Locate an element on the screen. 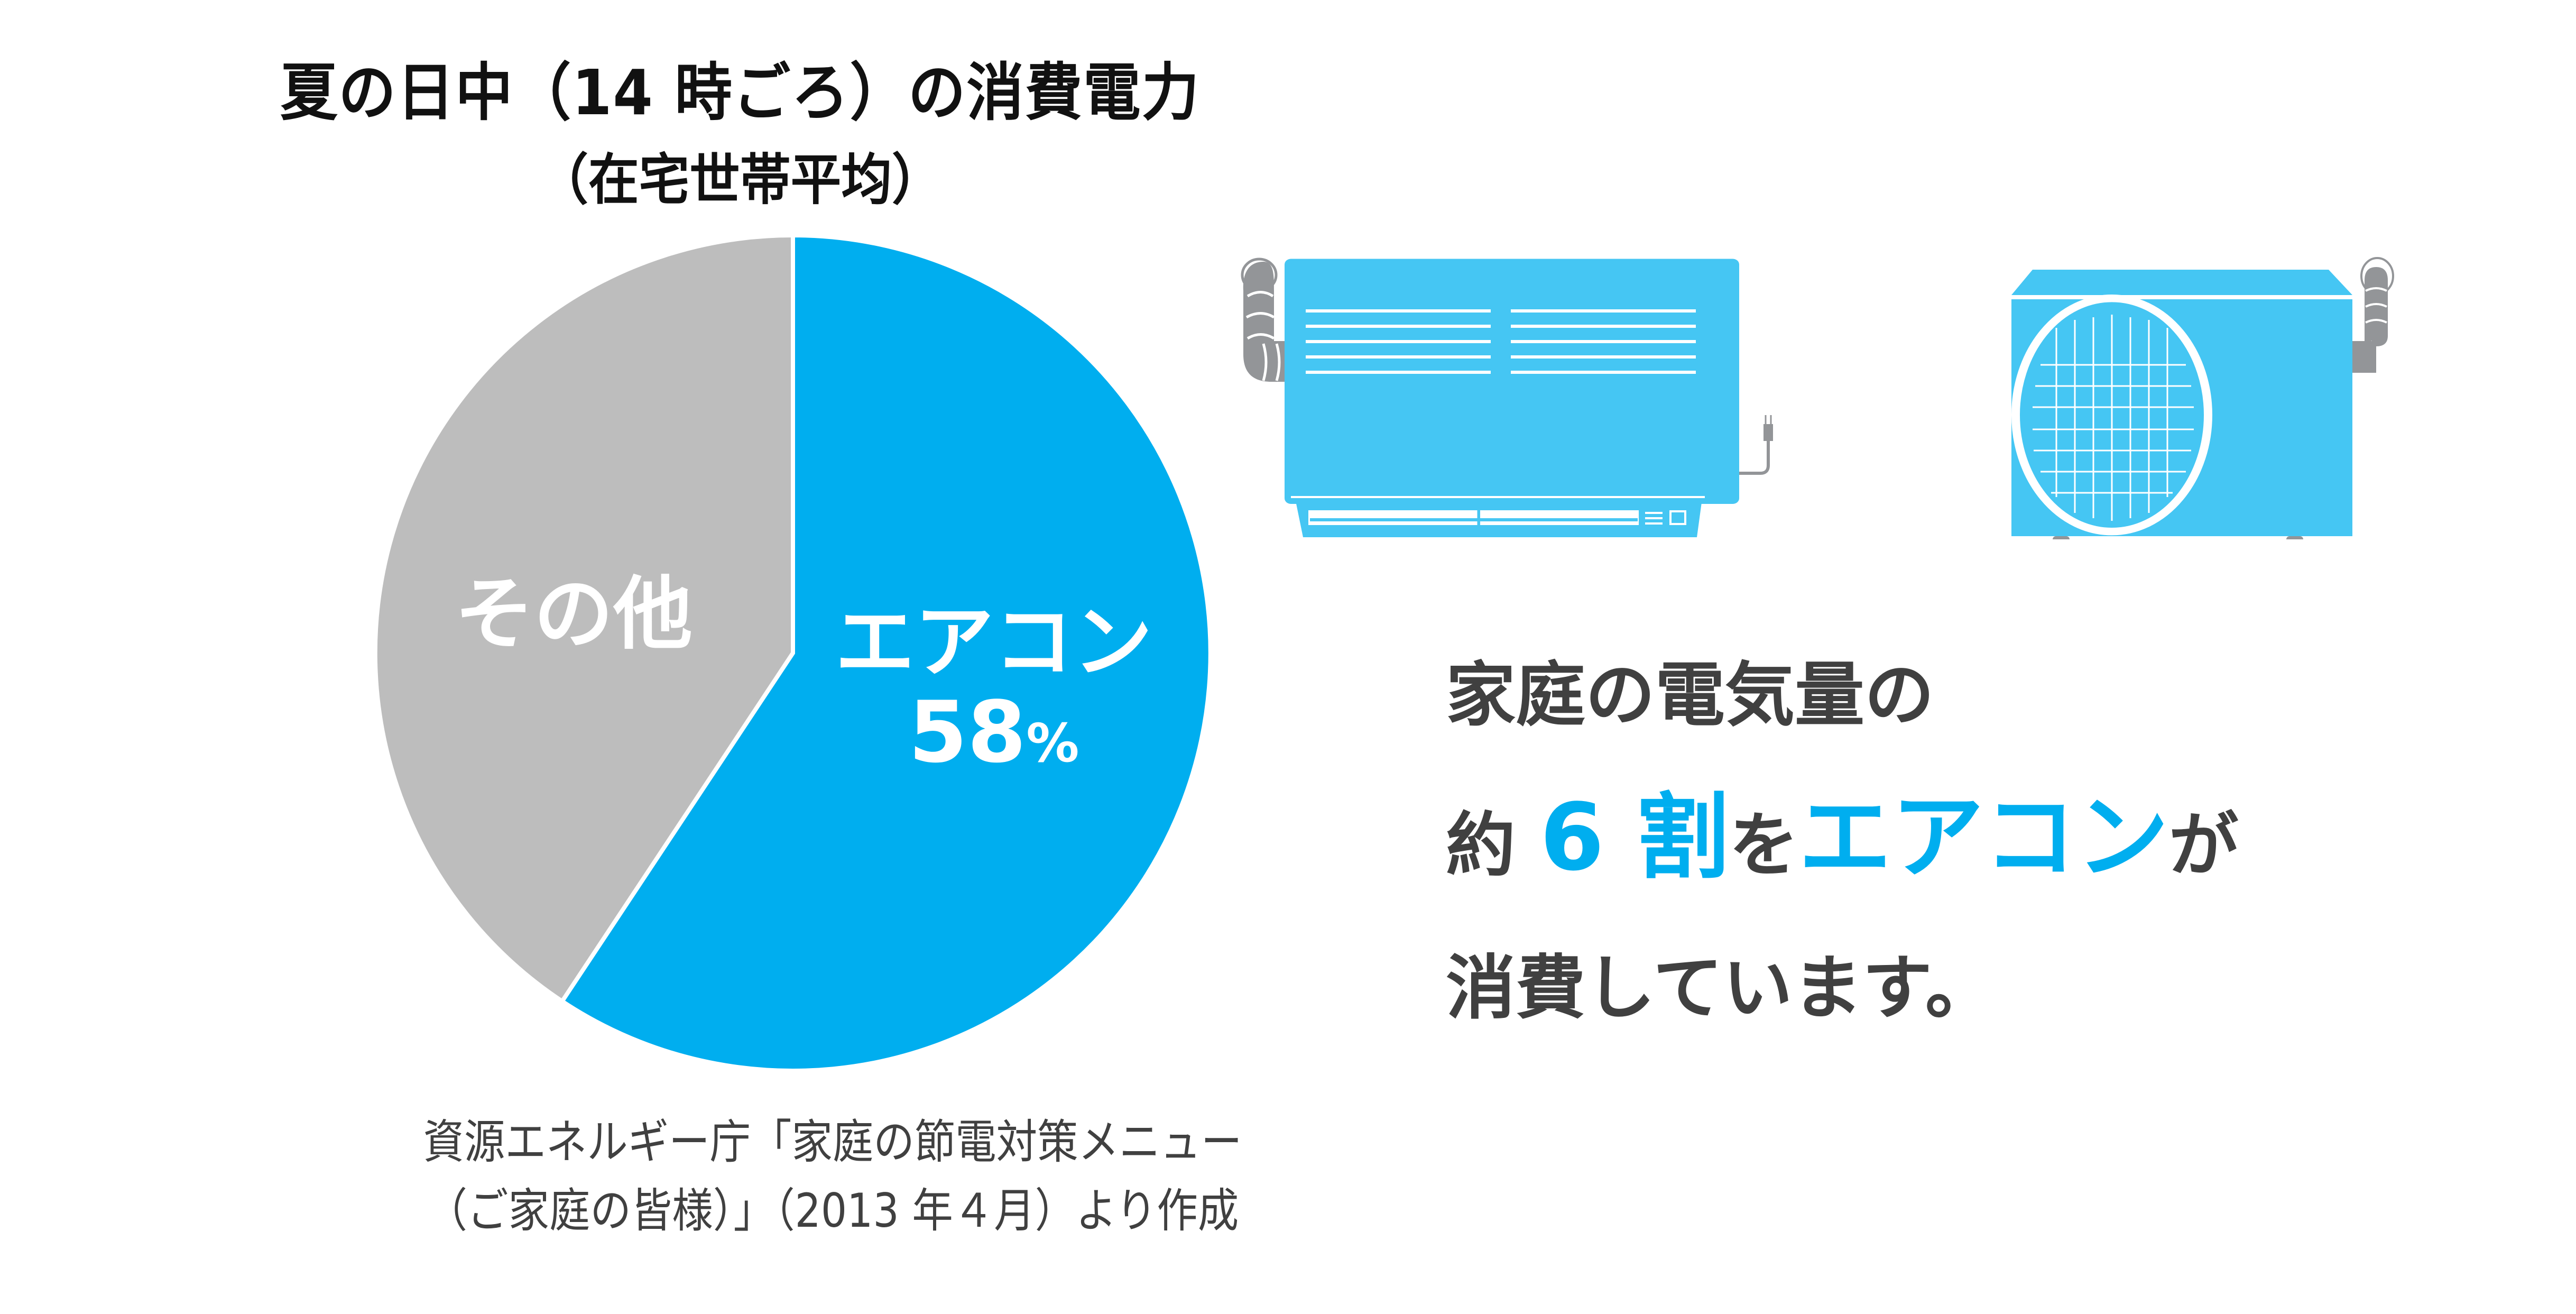 The image size is (2576, 1314). pie-label-aircon: エアコン 58% is located at coordinates (993, 693).